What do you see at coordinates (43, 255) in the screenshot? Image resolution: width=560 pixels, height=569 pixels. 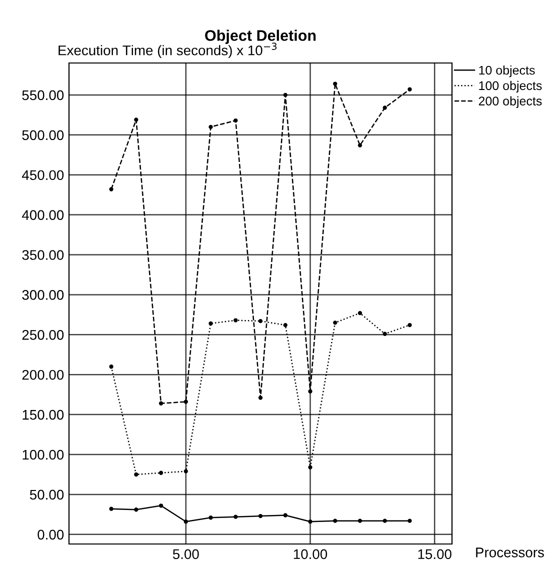 I see `y-tick-label: 350.00` at bounding box center [43, 255].